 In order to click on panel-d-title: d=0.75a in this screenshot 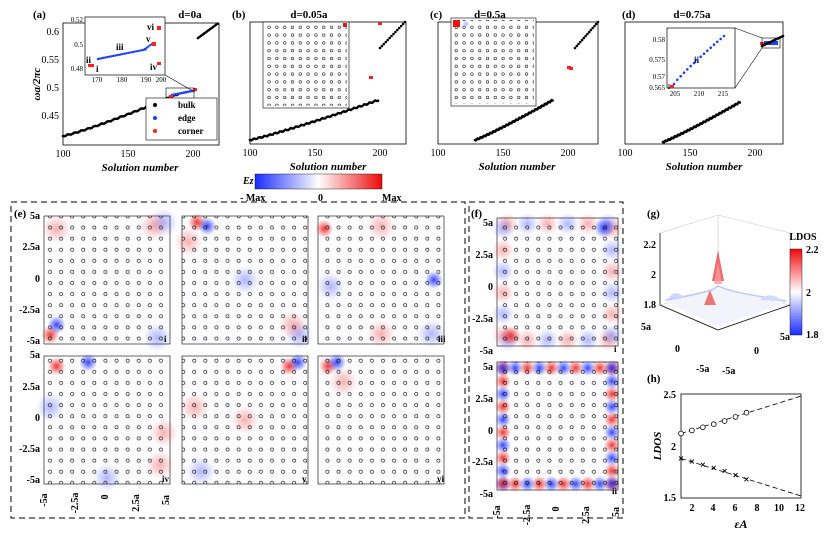, I will do `click(692, 15)`.